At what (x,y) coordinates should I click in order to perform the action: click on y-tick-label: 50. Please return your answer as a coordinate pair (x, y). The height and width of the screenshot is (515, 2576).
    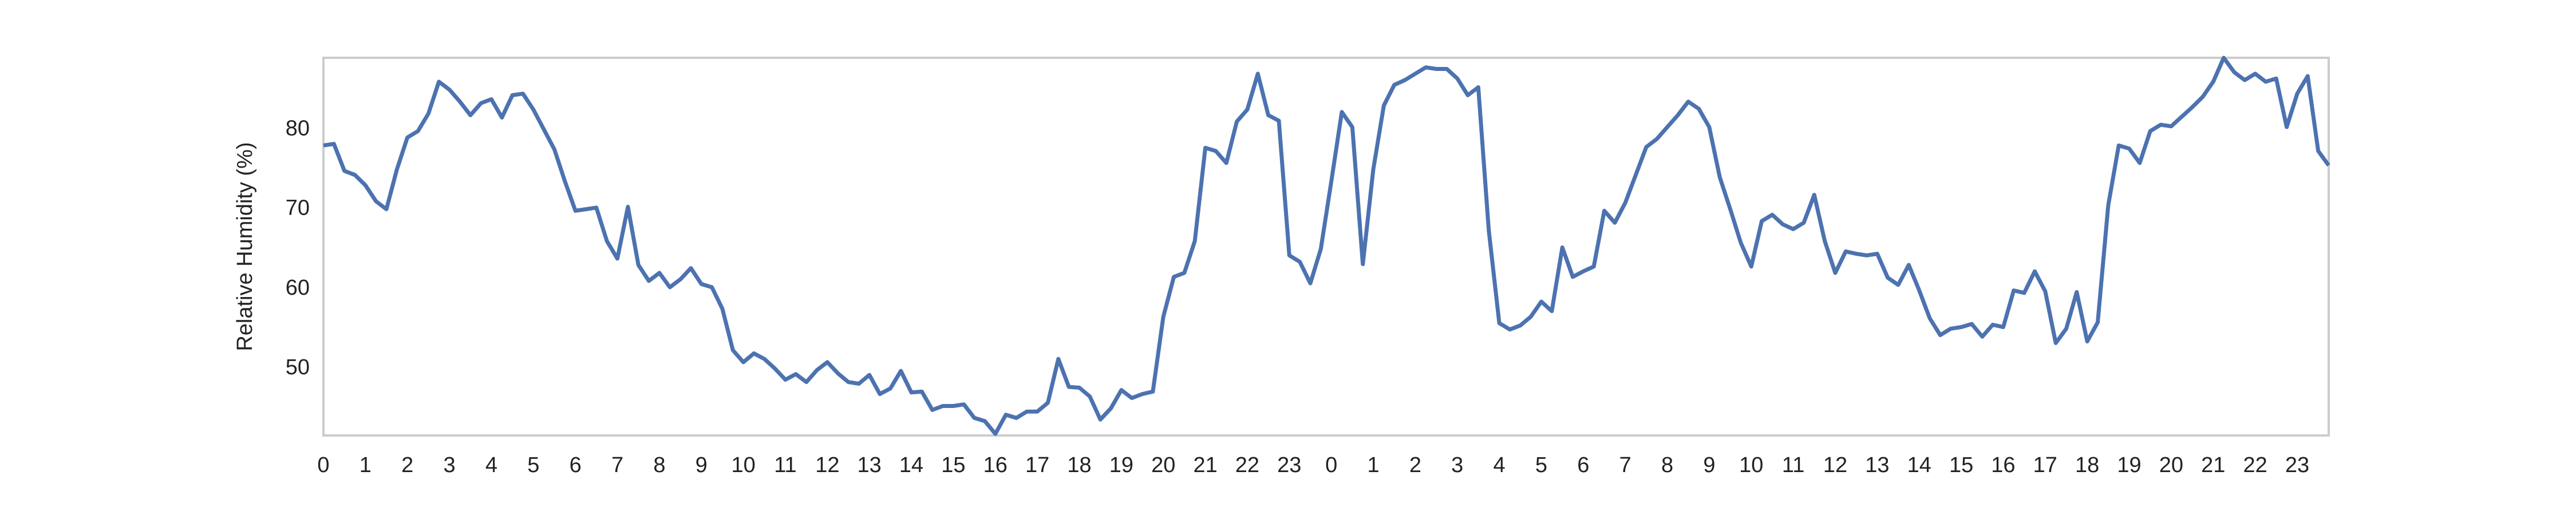
    Looking at the image, I should click on (298, 367).